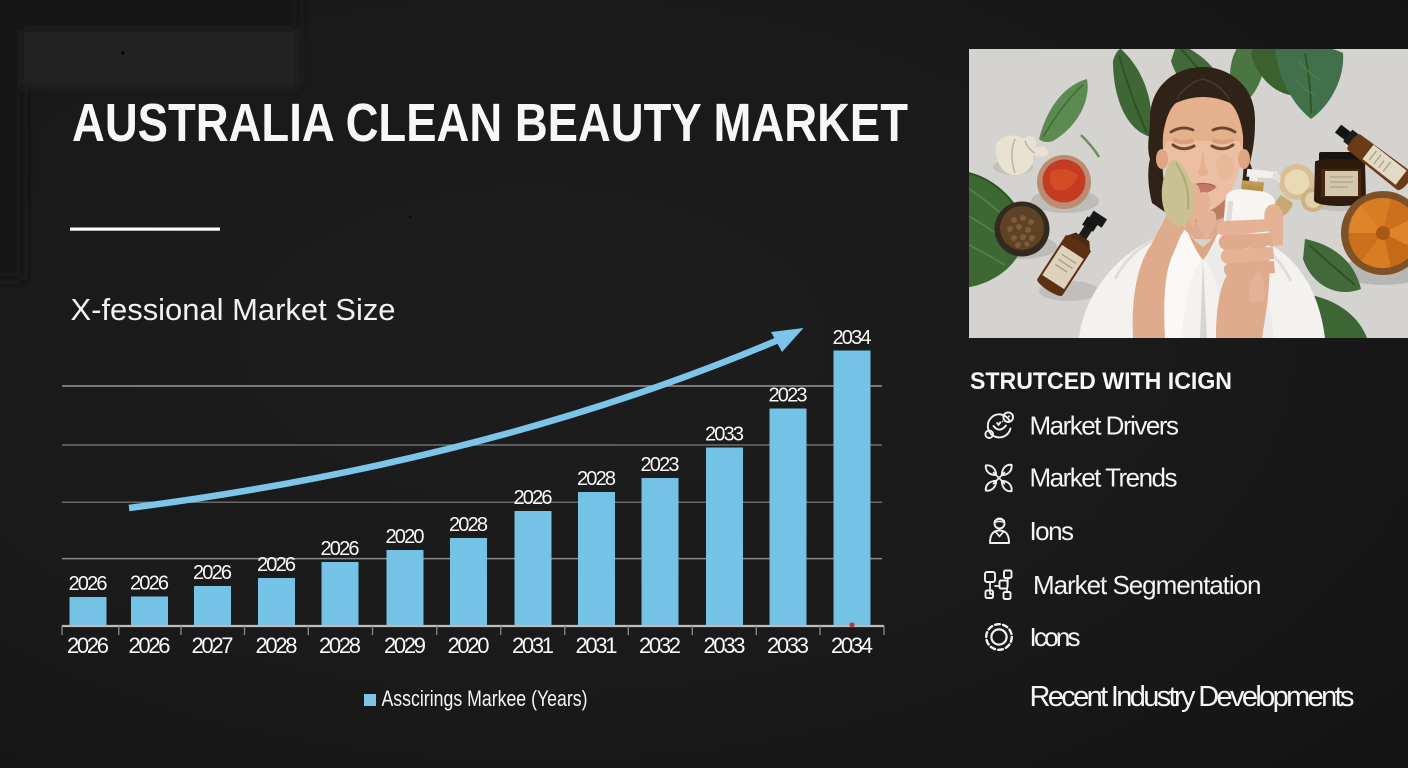 Image resolution: width=1408 pixels, height=768 pixels. Describe the element at coordinates (1147, 585) in the screenshot. I see `svg-text: Market Segmentation` at that location.